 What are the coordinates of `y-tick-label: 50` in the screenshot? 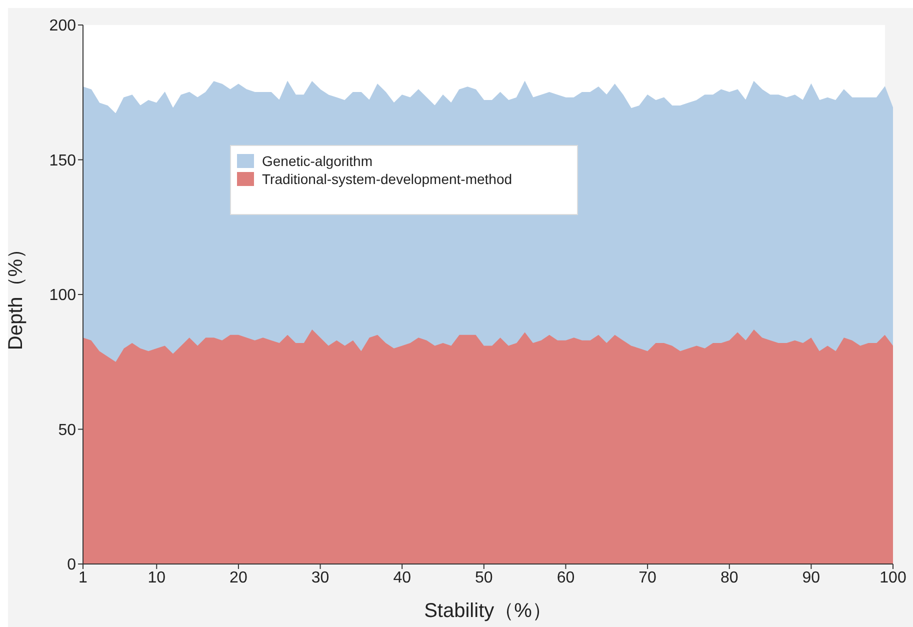 It's located at (67, 430).